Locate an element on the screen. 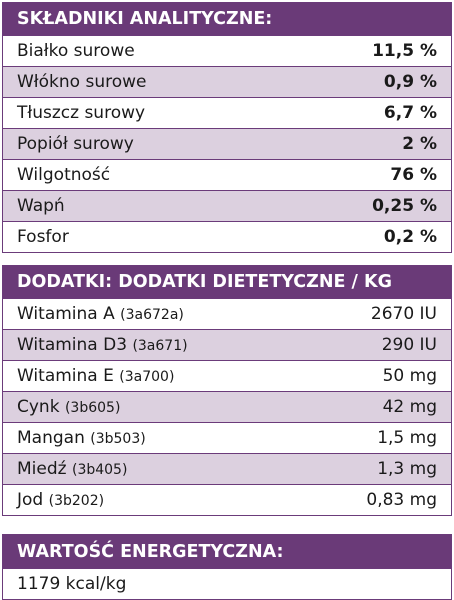 Image resolution: width=454 pixels, height=600 pixels. table-row: Fosfor 0,2 % is located at coordinates (227, 236).